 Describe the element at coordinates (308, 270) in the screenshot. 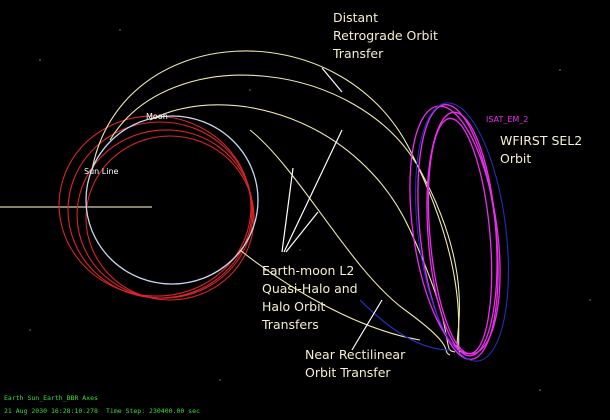

I see `halo-label: Earth-moon L2` at that location.